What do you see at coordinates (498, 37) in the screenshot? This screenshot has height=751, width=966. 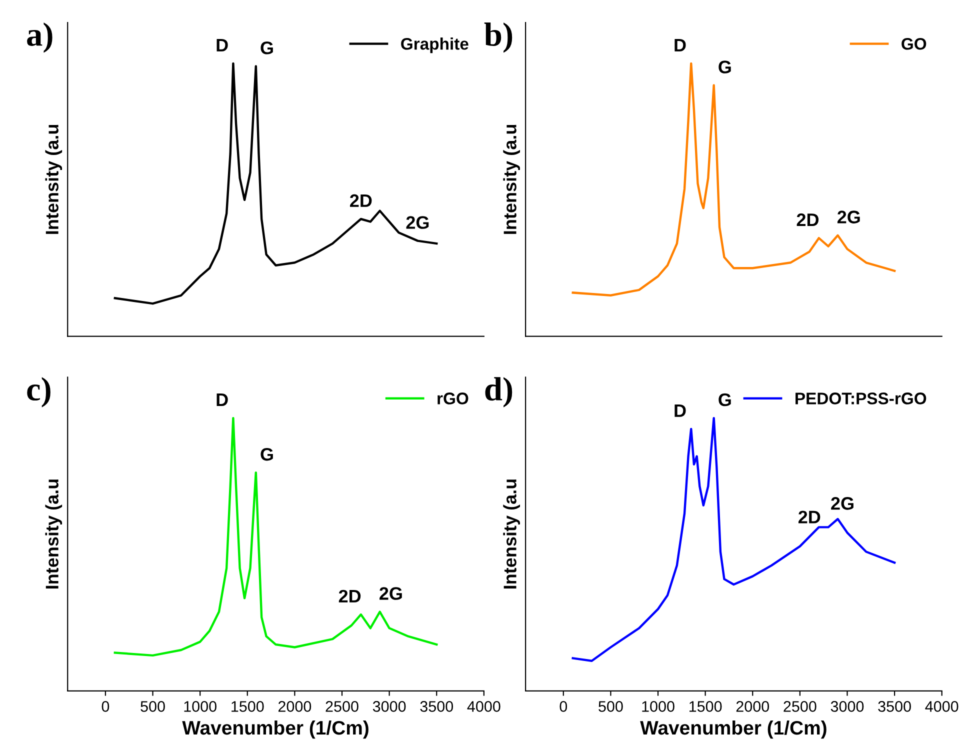 I see `chart-title: b)` at bounding box center [498, 37].